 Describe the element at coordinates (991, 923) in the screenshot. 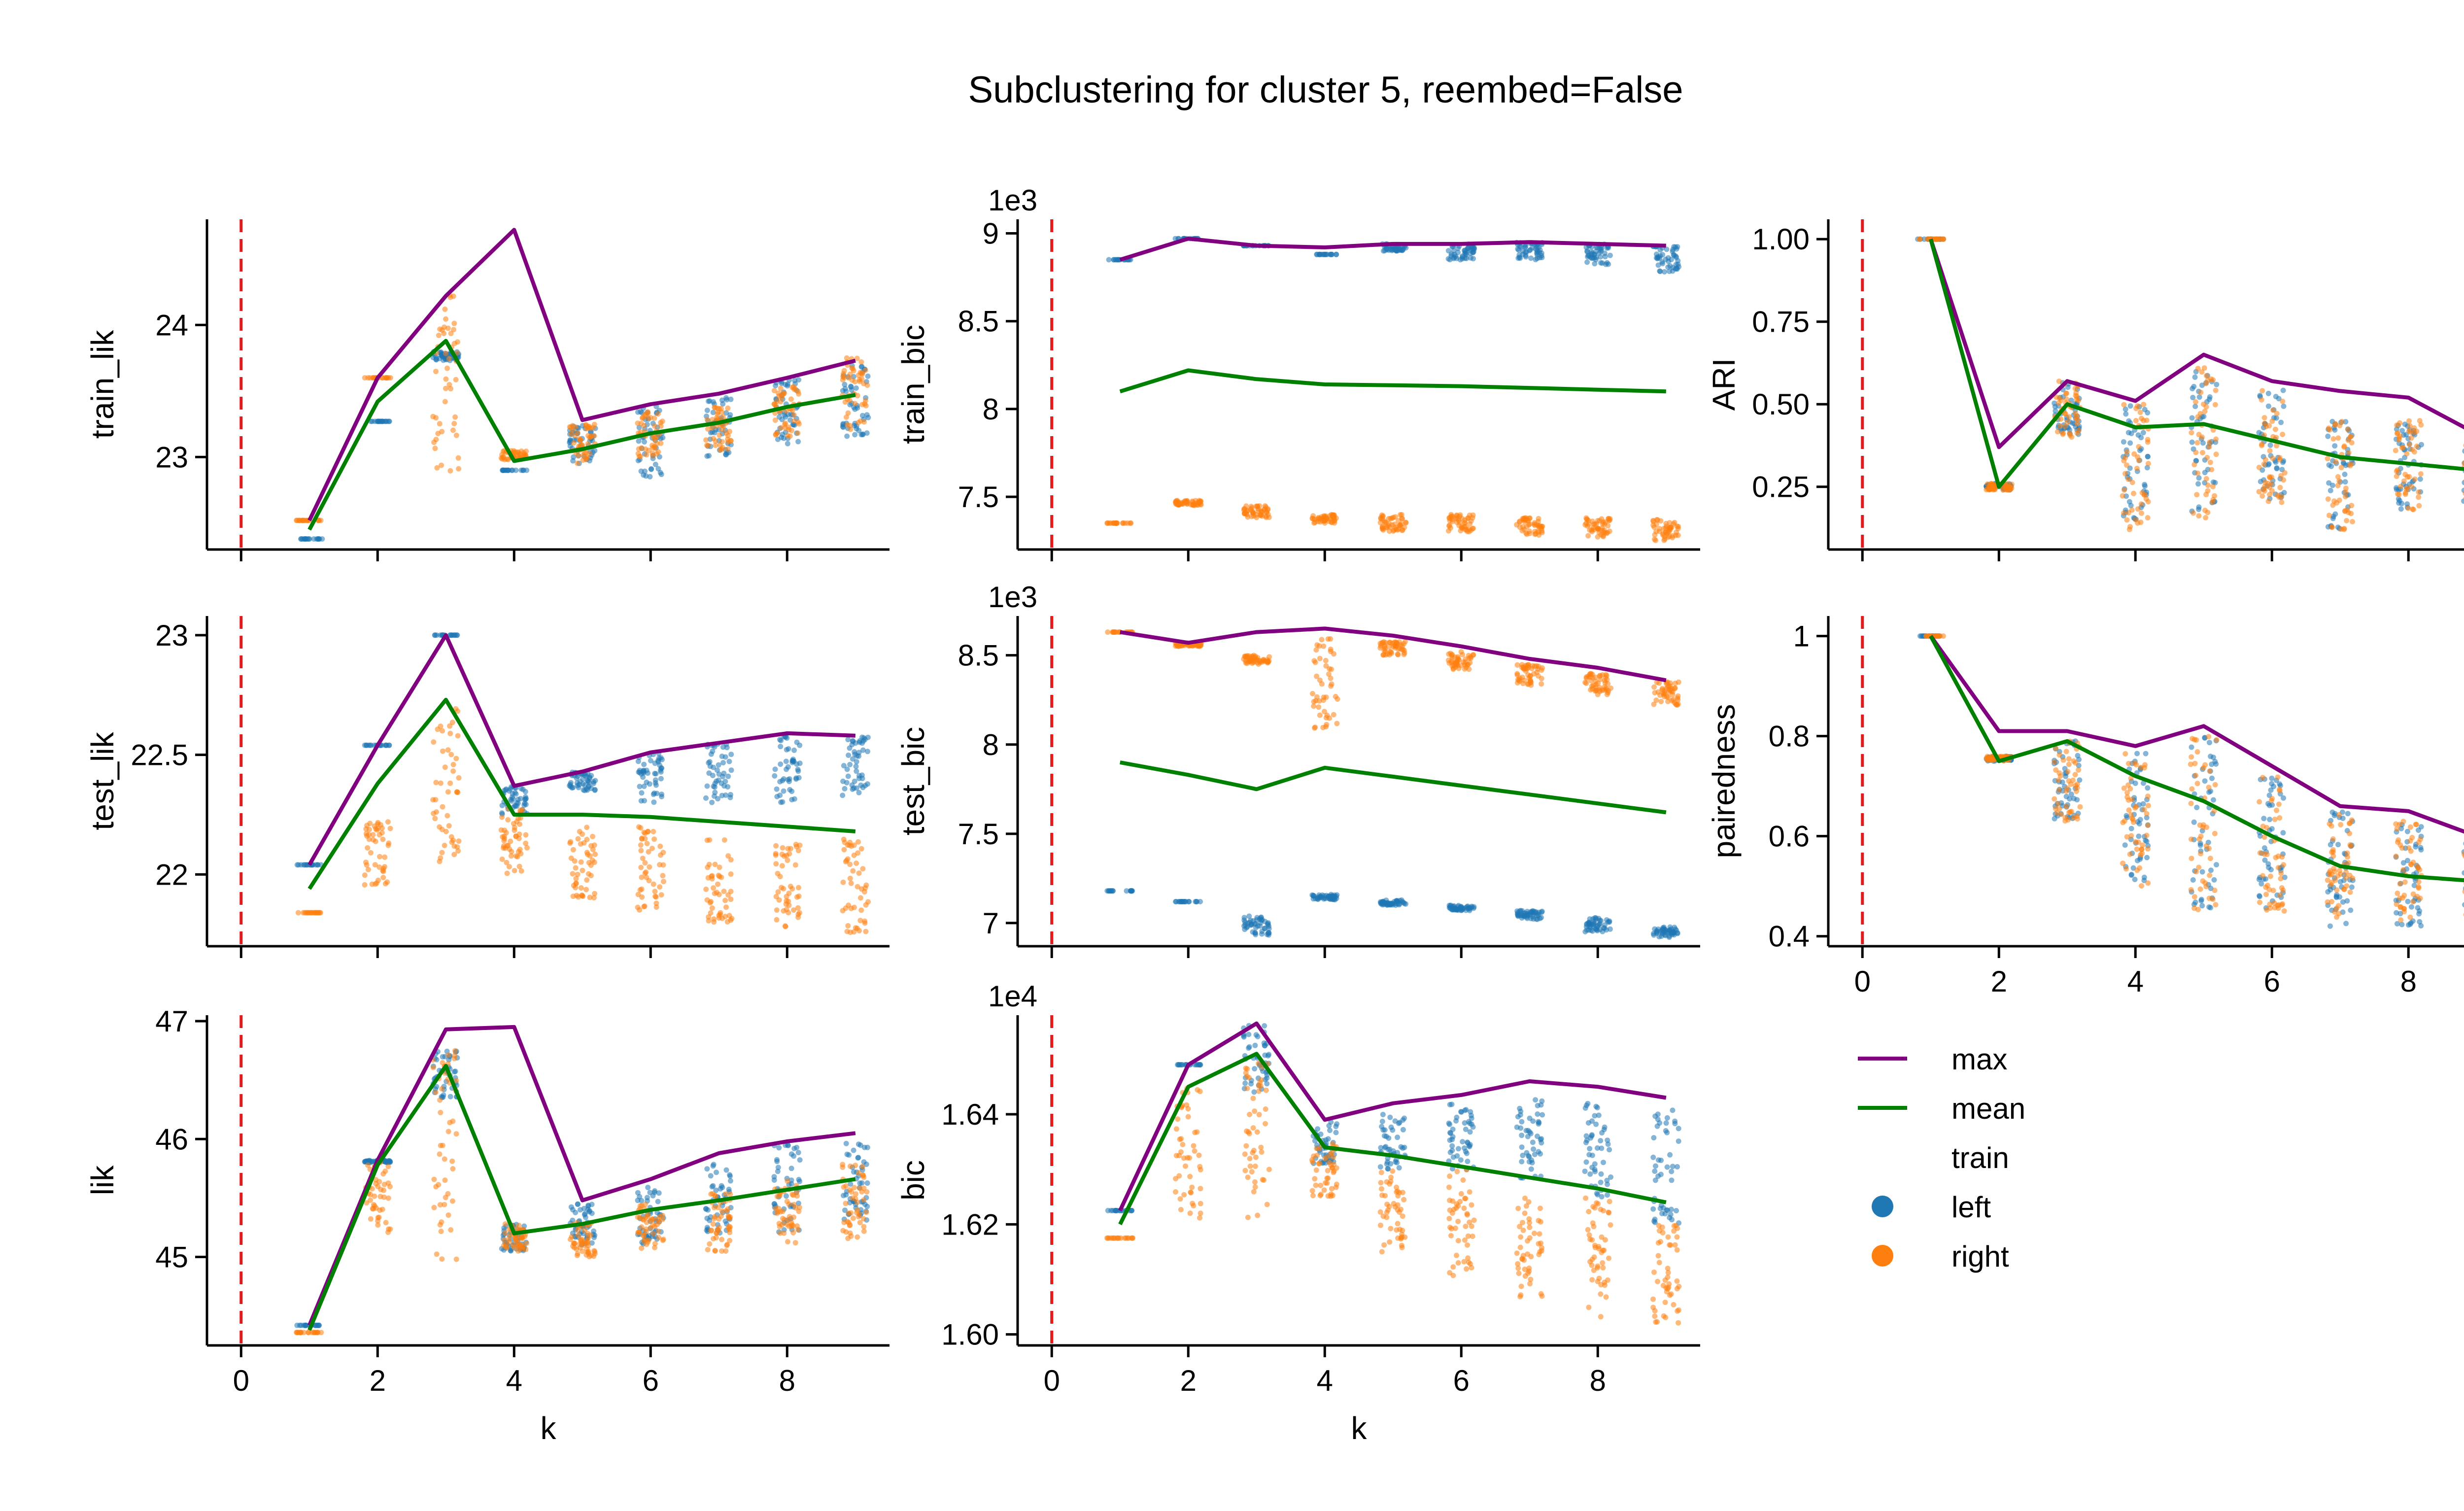

I see `y-tick-label: 7` at that location.